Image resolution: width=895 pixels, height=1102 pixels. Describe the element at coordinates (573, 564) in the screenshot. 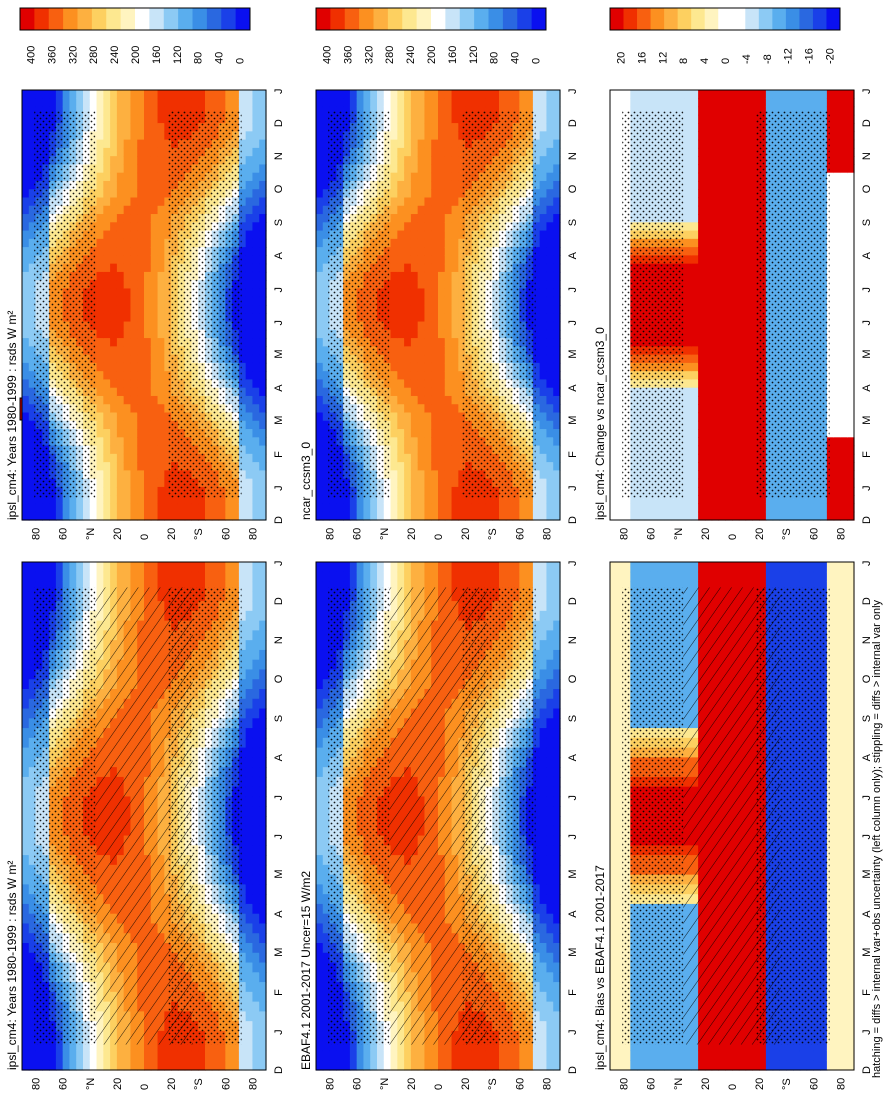

I see `month-tick-label: J` at that location.